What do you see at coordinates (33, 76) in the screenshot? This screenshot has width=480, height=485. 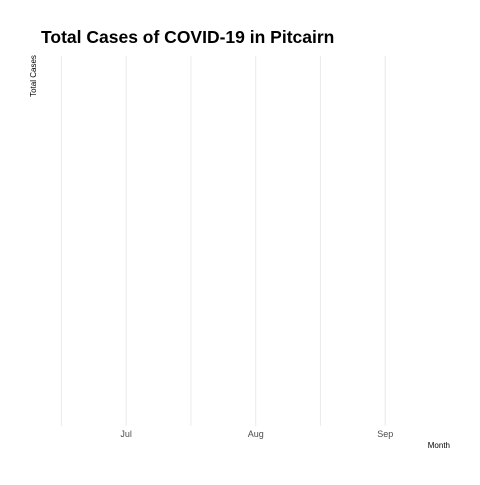 I see `y-axis-label: Total Cases` at bounding box center [33, 76].